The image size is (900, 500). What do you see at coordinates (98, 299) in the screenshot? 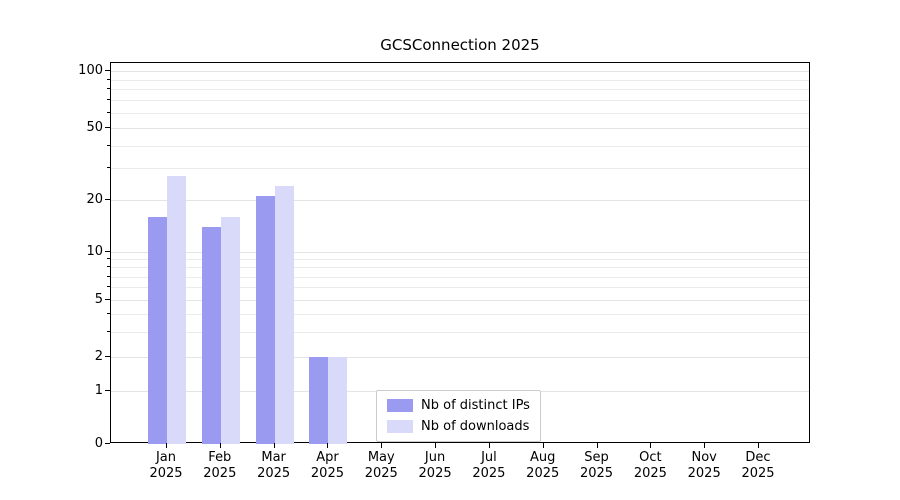
I see `y-tick-label: 5` at bounding box center [98, 299].